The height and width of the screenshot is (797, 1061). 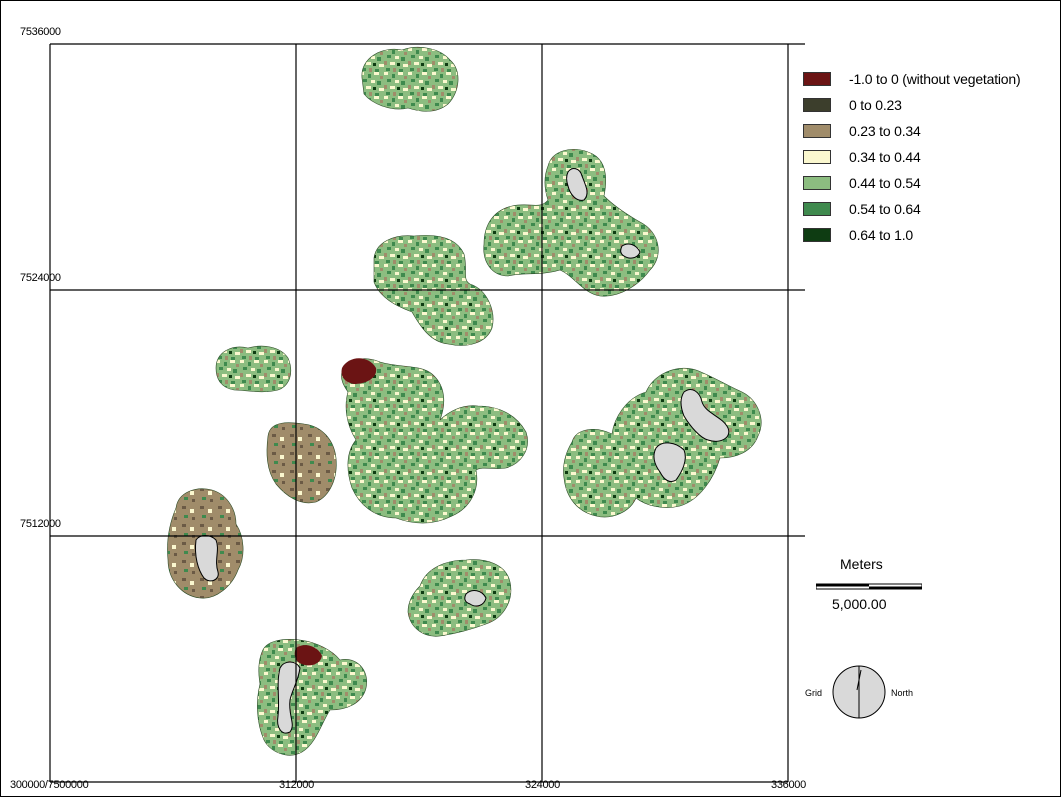 I want to click on scale-bar-value: 5,000.00, so click(x=859, y=604).